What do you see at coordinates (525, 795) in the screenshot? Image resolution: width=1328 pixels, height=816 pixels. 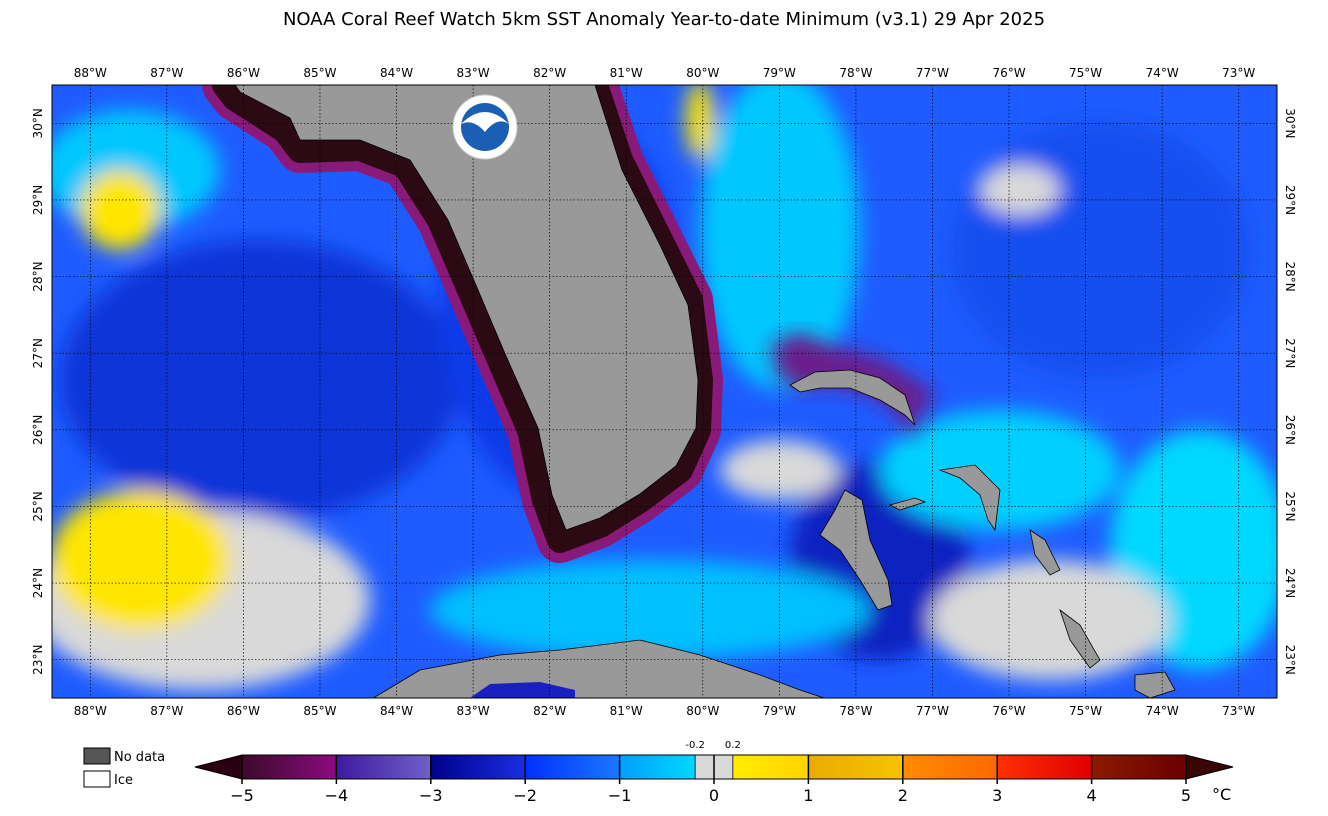 I see `colorbar-tick-label: −2` at bounding box center [525, 795].